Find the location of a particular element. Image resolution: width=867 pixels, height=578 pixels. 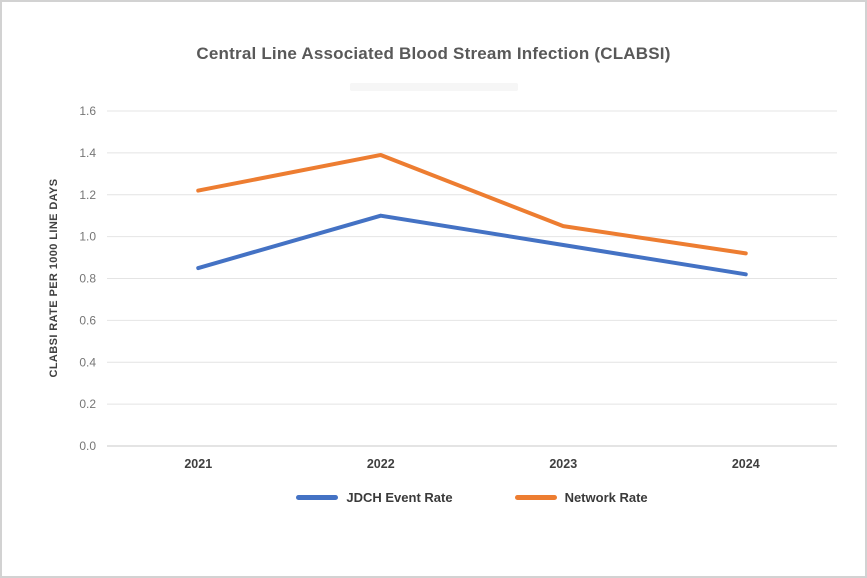

legend-swatch-network-rate is located at coordinates (535, 497).